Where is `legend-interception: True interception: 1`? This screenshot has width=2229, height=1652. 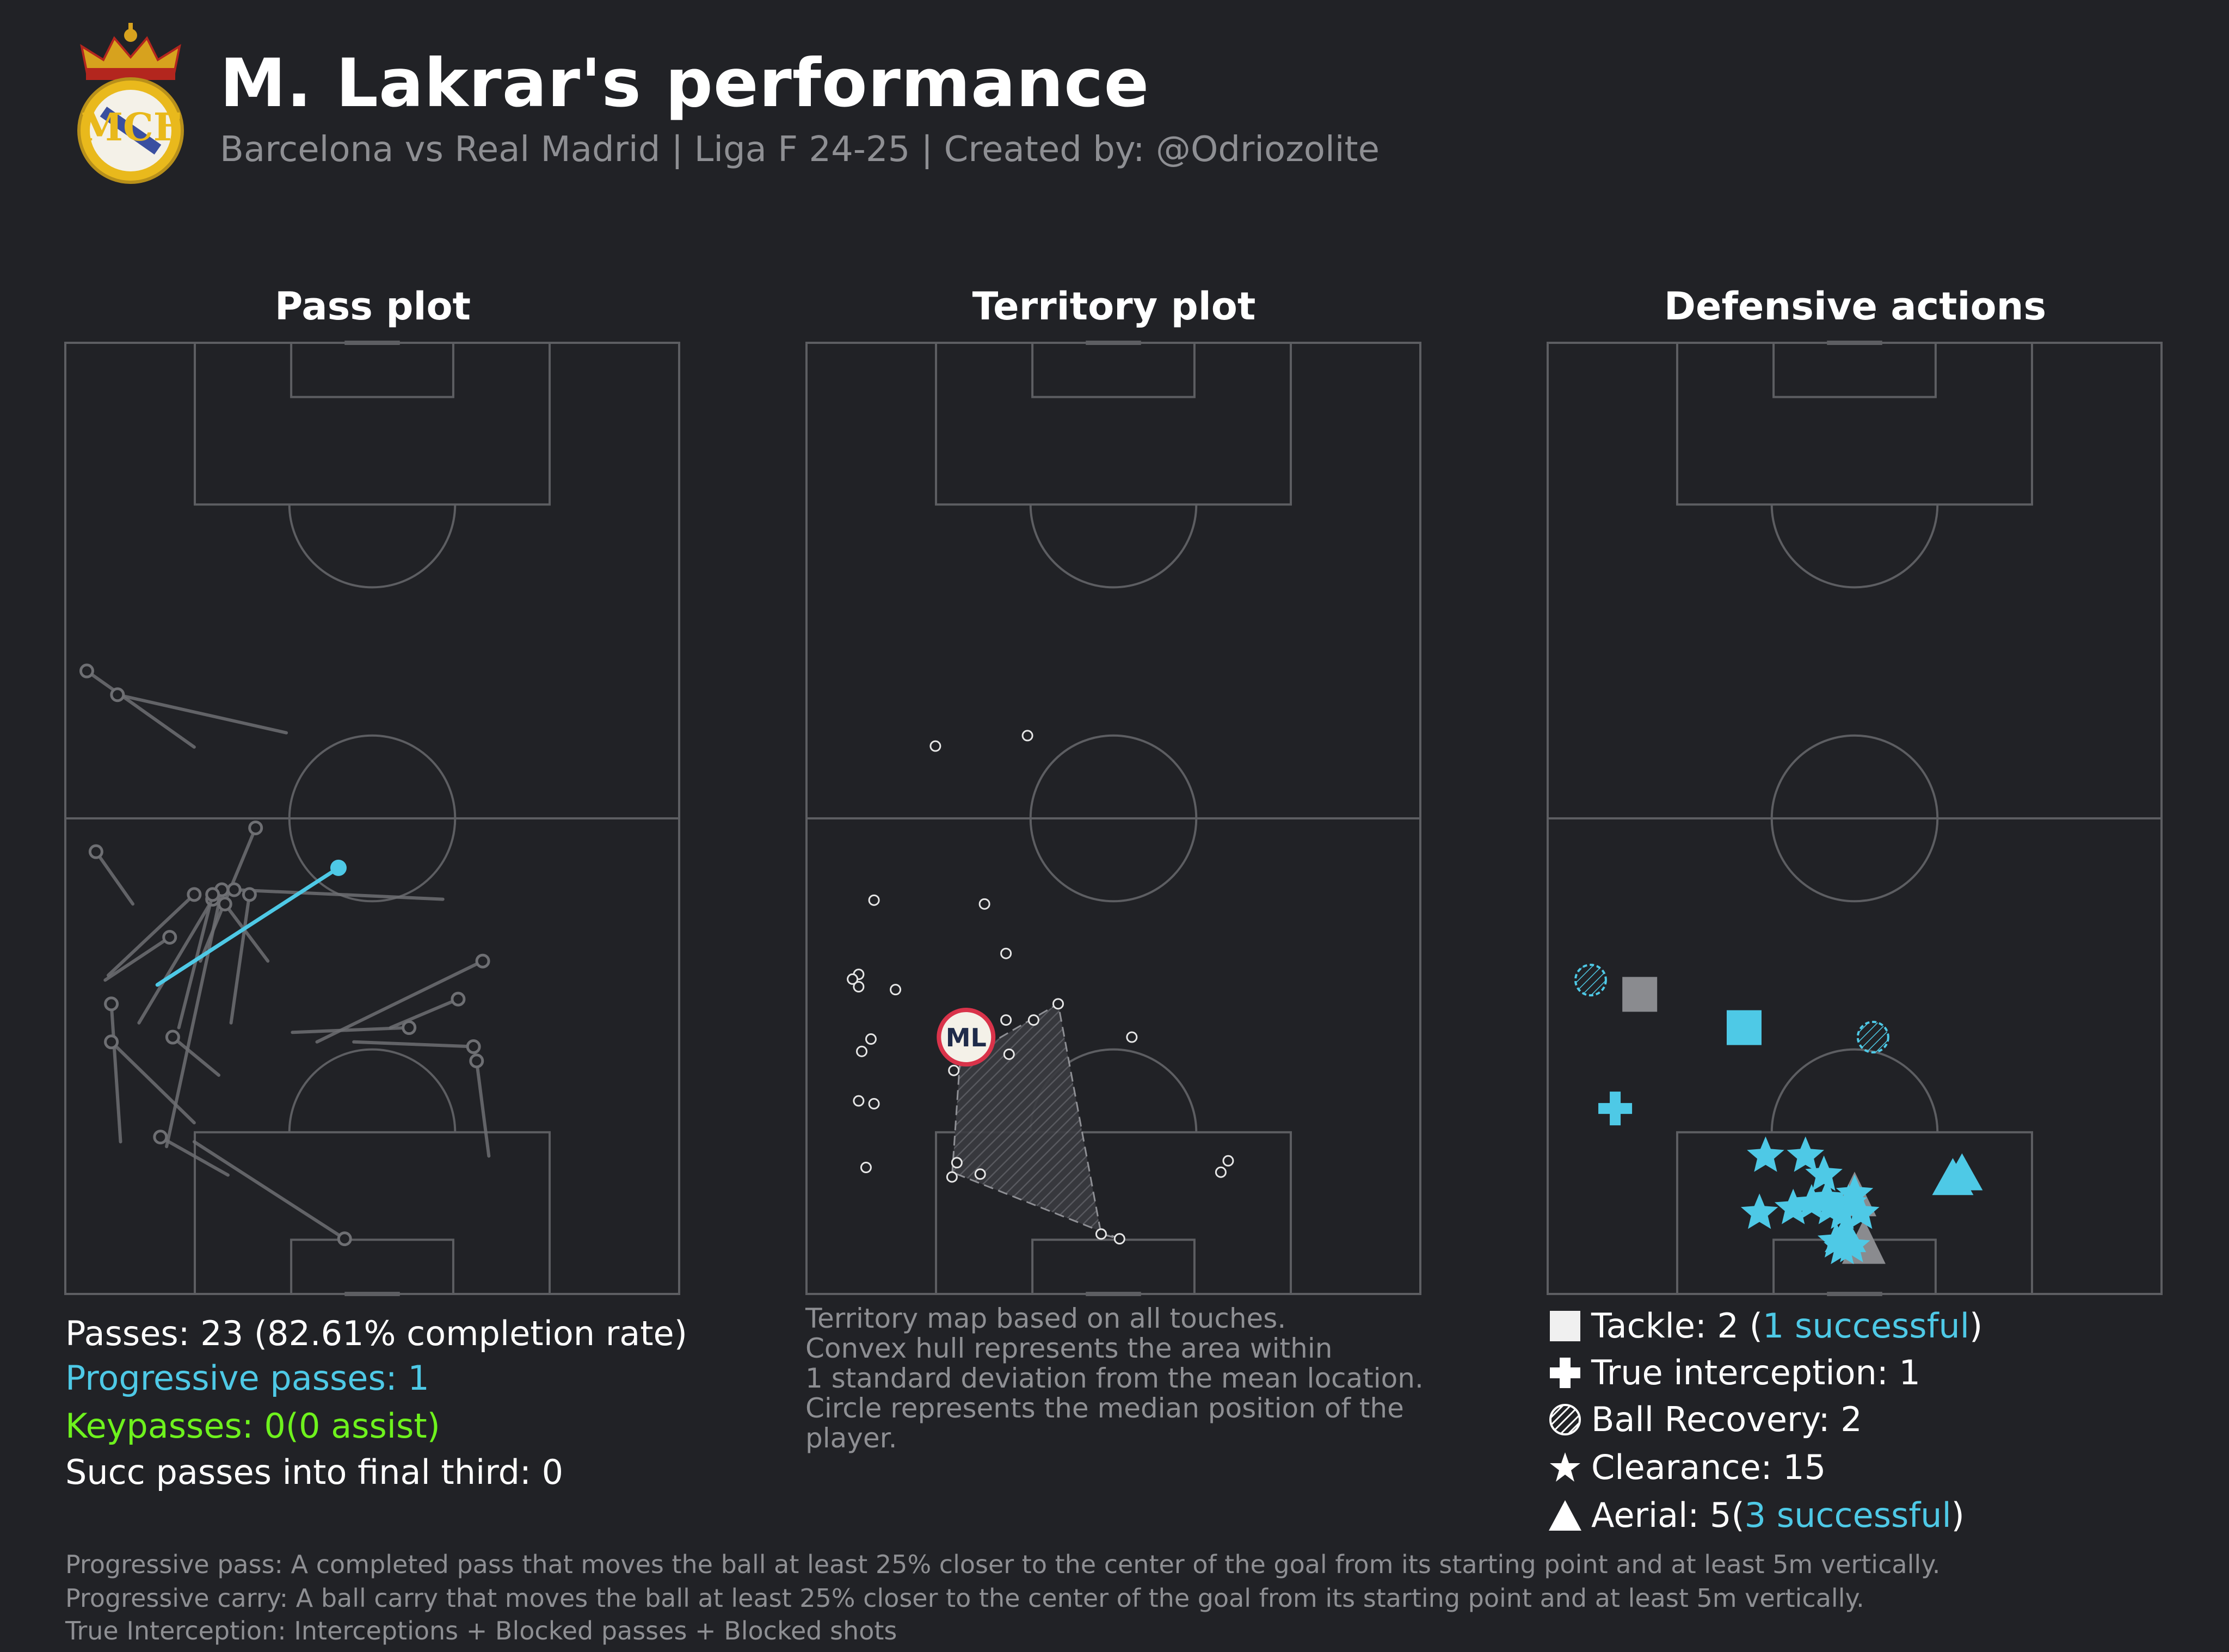 legend-interception: True interception: 1 is located at coordinates (1734, 1373).